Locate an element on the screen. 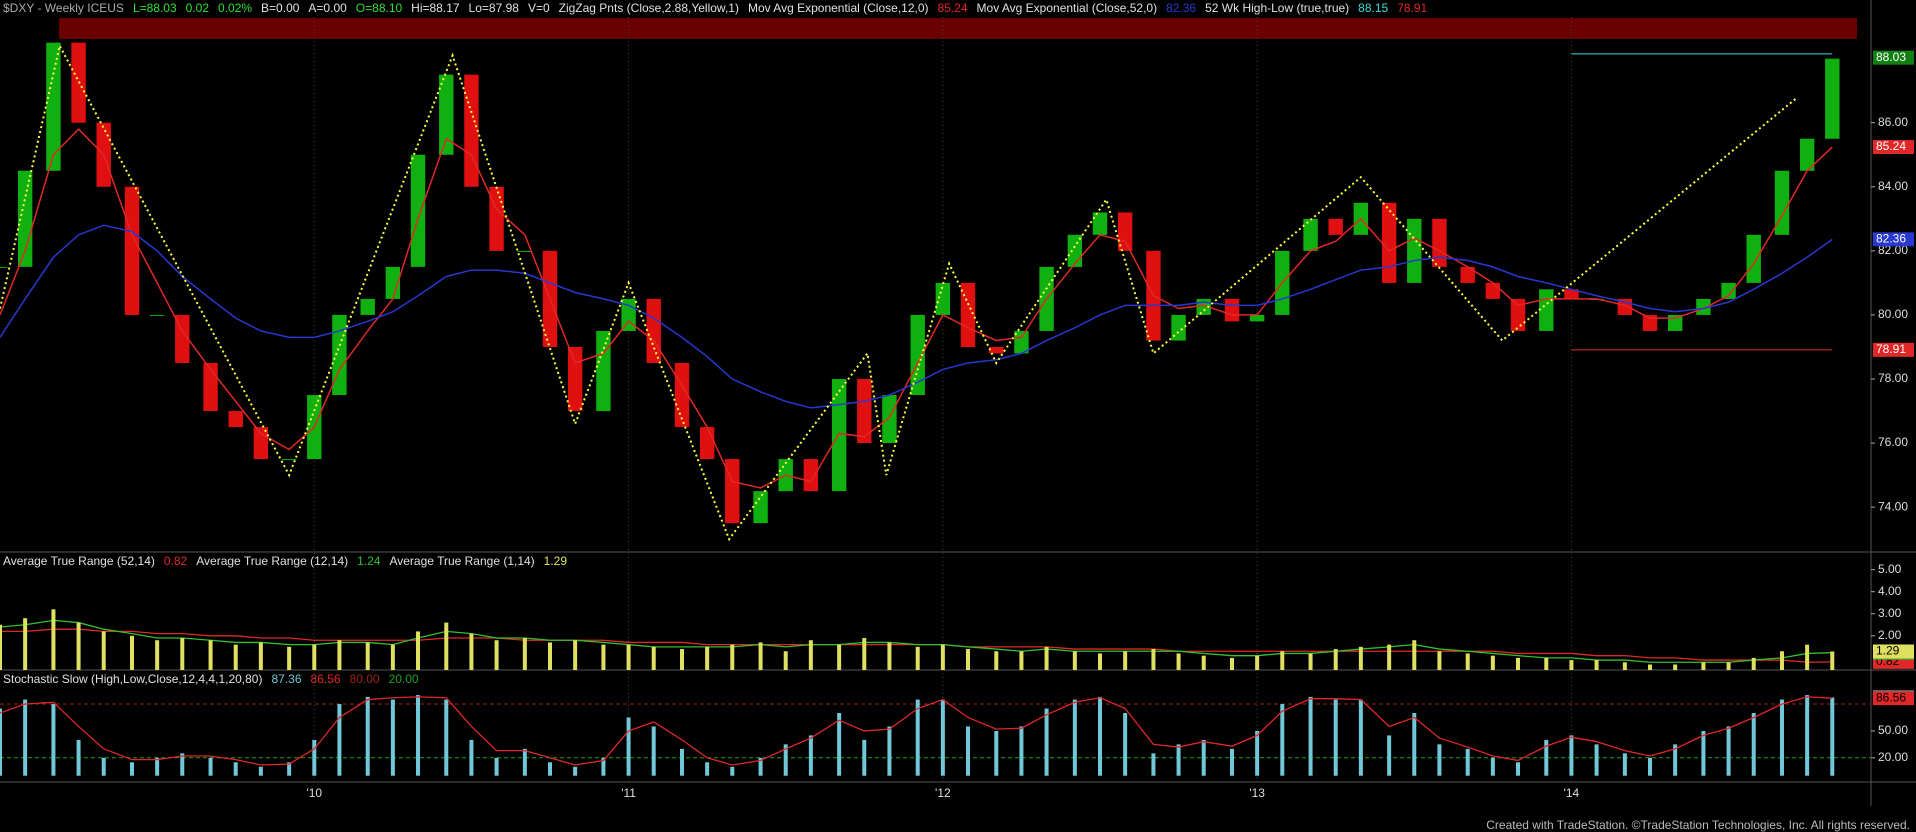  y-tick-label: 2.00 is located at coordinates (1890, 635).